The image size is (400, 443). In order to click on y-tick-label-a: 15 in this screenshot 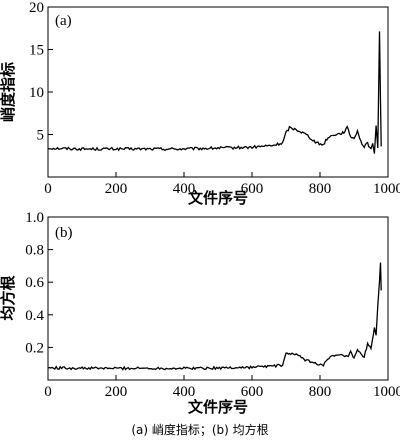, I will do `click(36, 51)`.